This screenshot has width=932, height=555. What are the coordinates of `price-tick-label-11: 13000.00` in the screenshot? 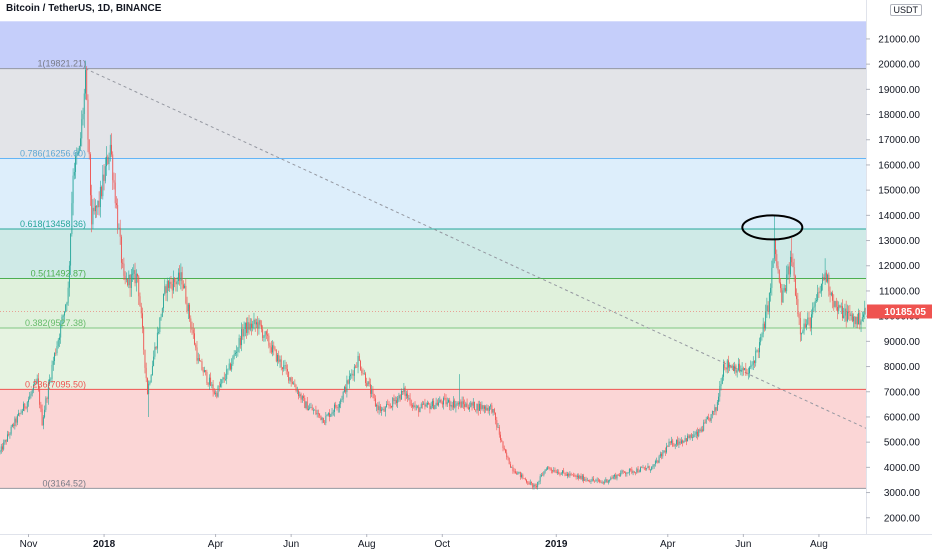 It's located at (899, 241).